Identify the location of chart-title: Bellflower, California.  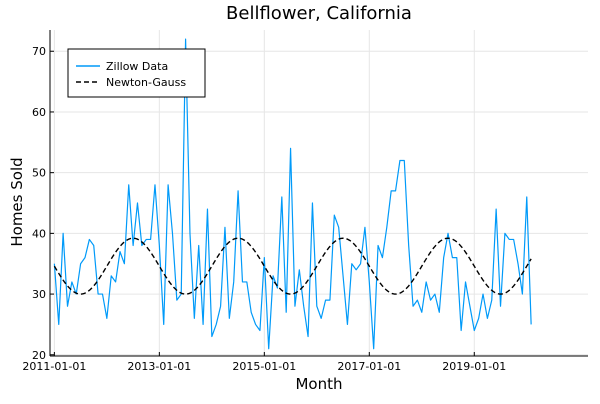
(319, 13).